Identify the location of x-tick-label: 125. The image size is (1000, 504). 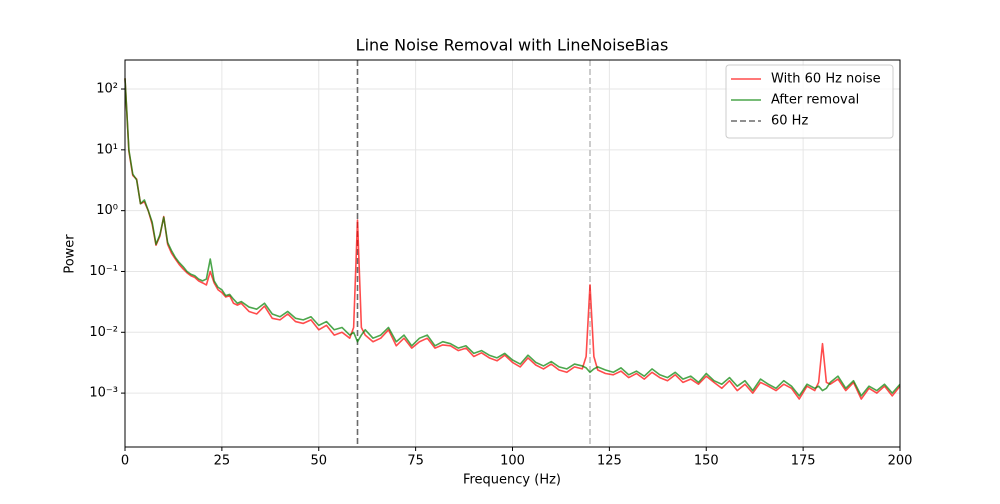
(609, 461).